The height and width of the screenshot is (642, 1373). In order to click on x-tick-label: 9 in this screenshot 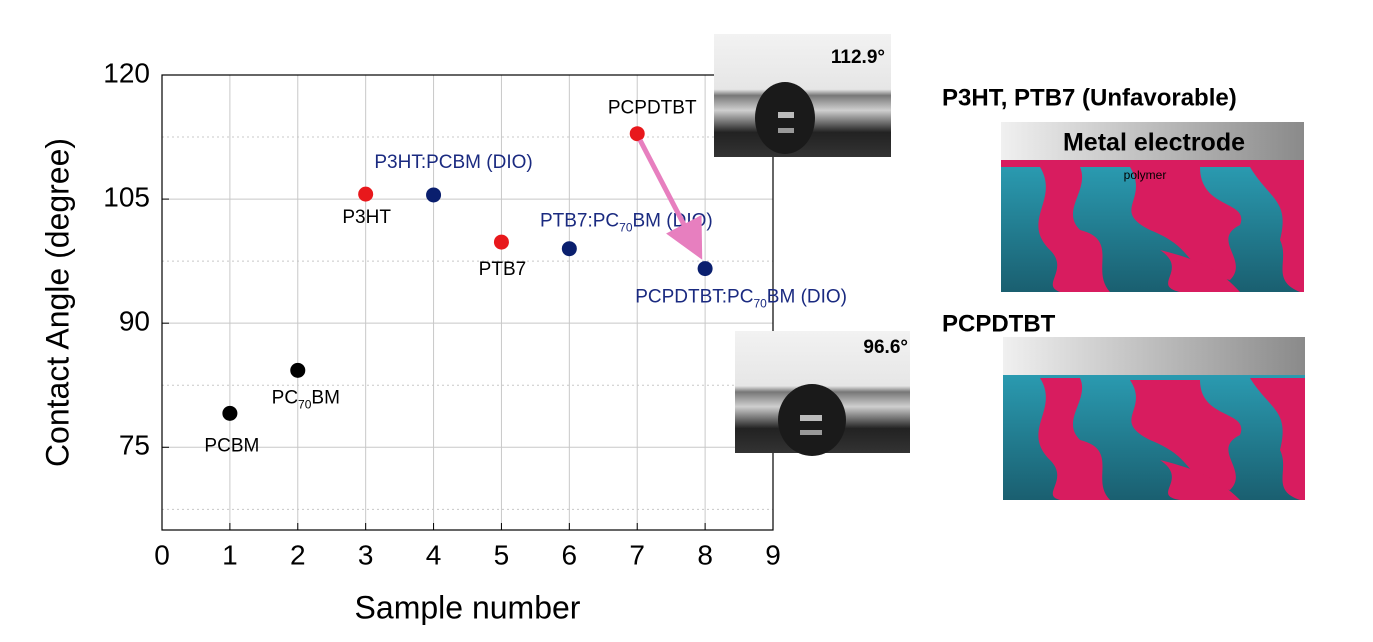, I will do `click(773, 554)`.